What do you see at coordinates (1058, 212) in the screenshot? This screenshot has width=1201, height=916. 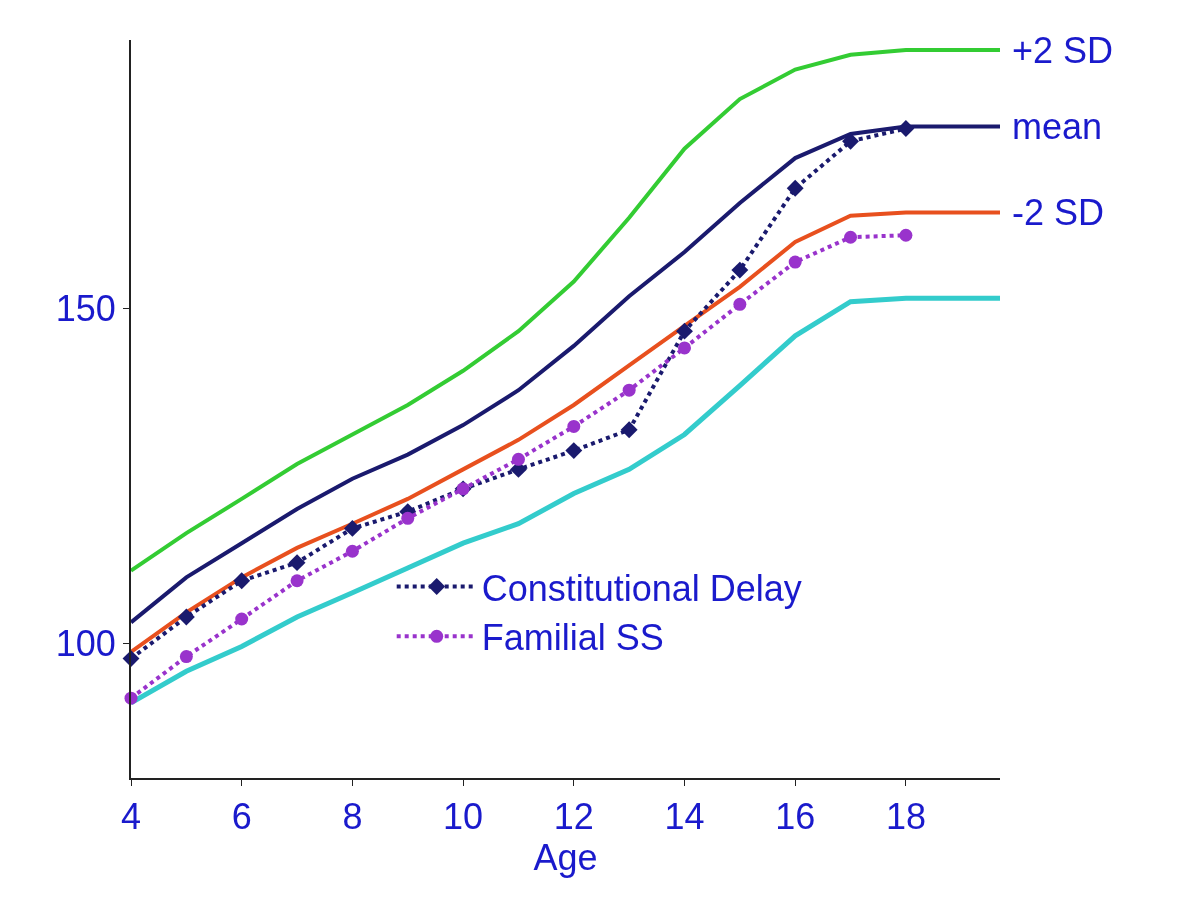 I see `series-label: -2 SD` at bounding box center [1058, 212].